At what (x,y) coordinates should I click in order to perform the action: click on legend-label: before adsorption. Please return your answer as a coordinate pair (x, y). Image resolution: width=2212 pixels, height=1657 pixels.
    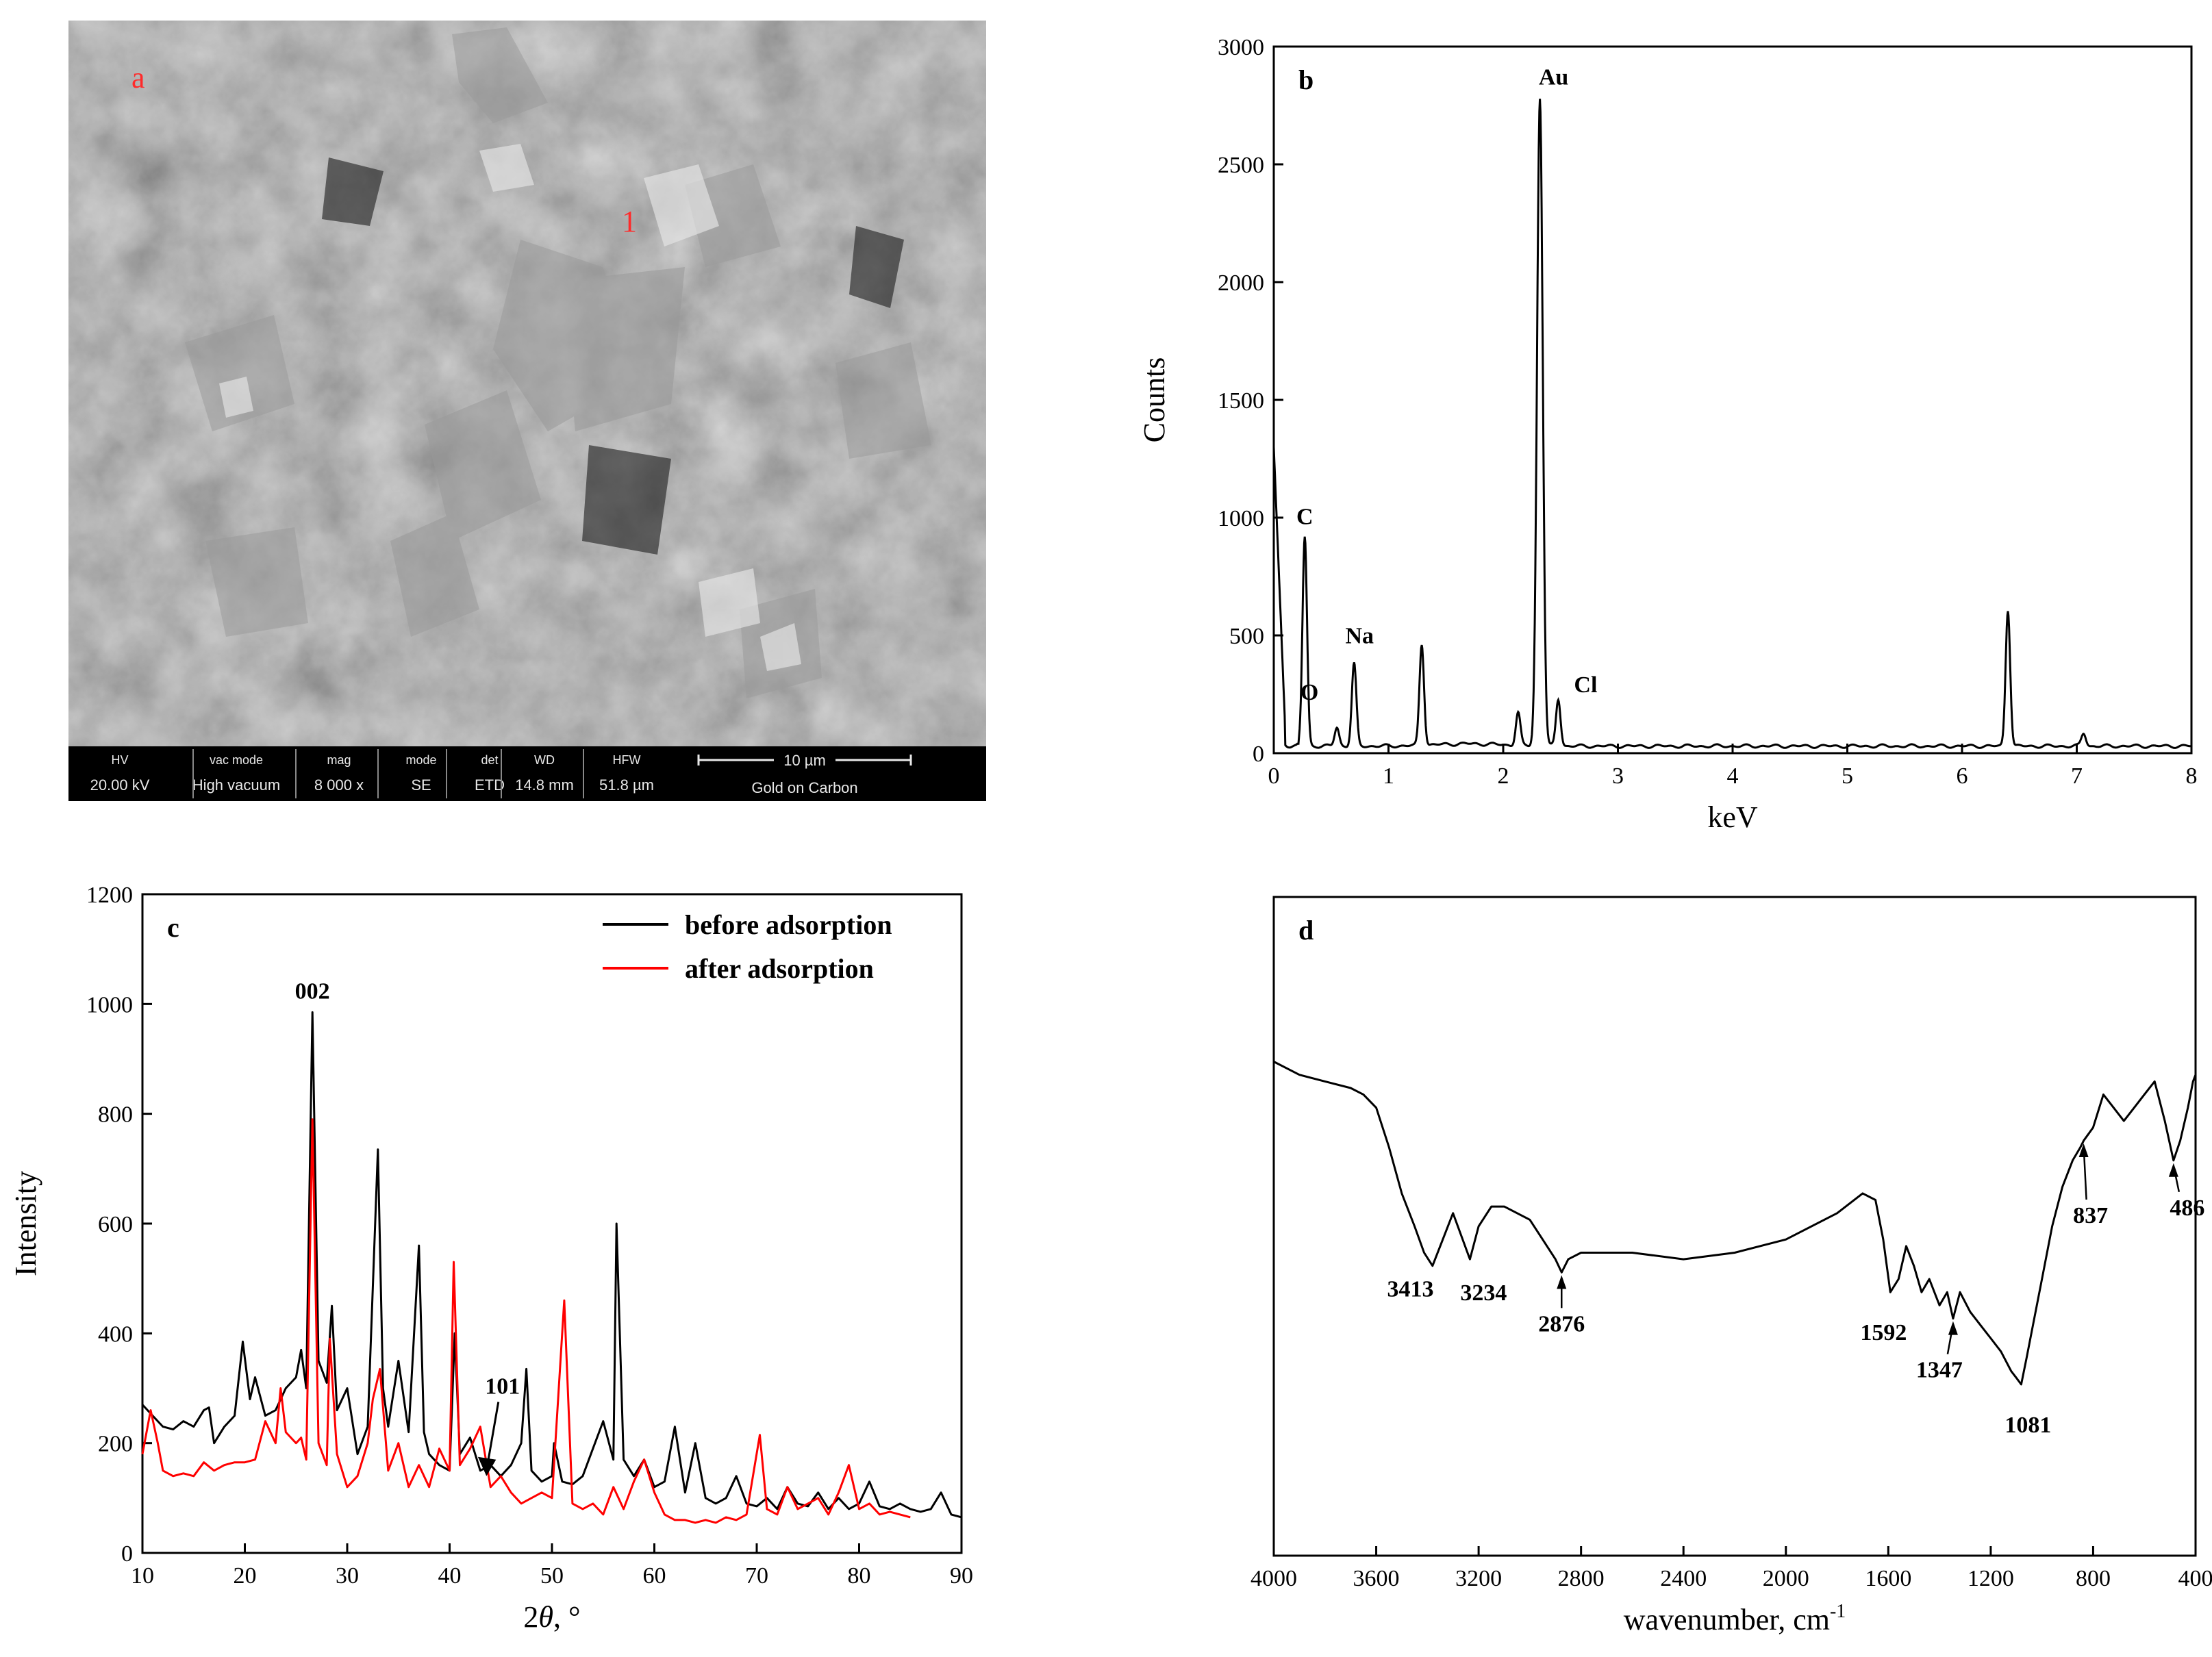
    Looking at the image, I should click on (788, 925).